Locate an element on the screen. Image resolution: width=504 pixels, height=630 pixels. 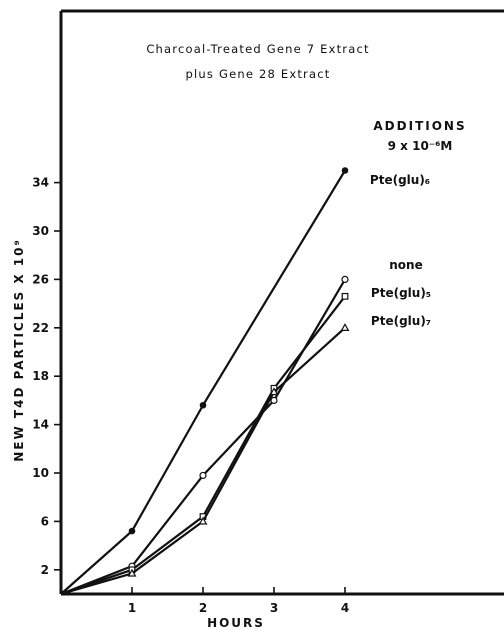
title-line-2: plus Gene 28 Extract is located at coordinates (258, 74).